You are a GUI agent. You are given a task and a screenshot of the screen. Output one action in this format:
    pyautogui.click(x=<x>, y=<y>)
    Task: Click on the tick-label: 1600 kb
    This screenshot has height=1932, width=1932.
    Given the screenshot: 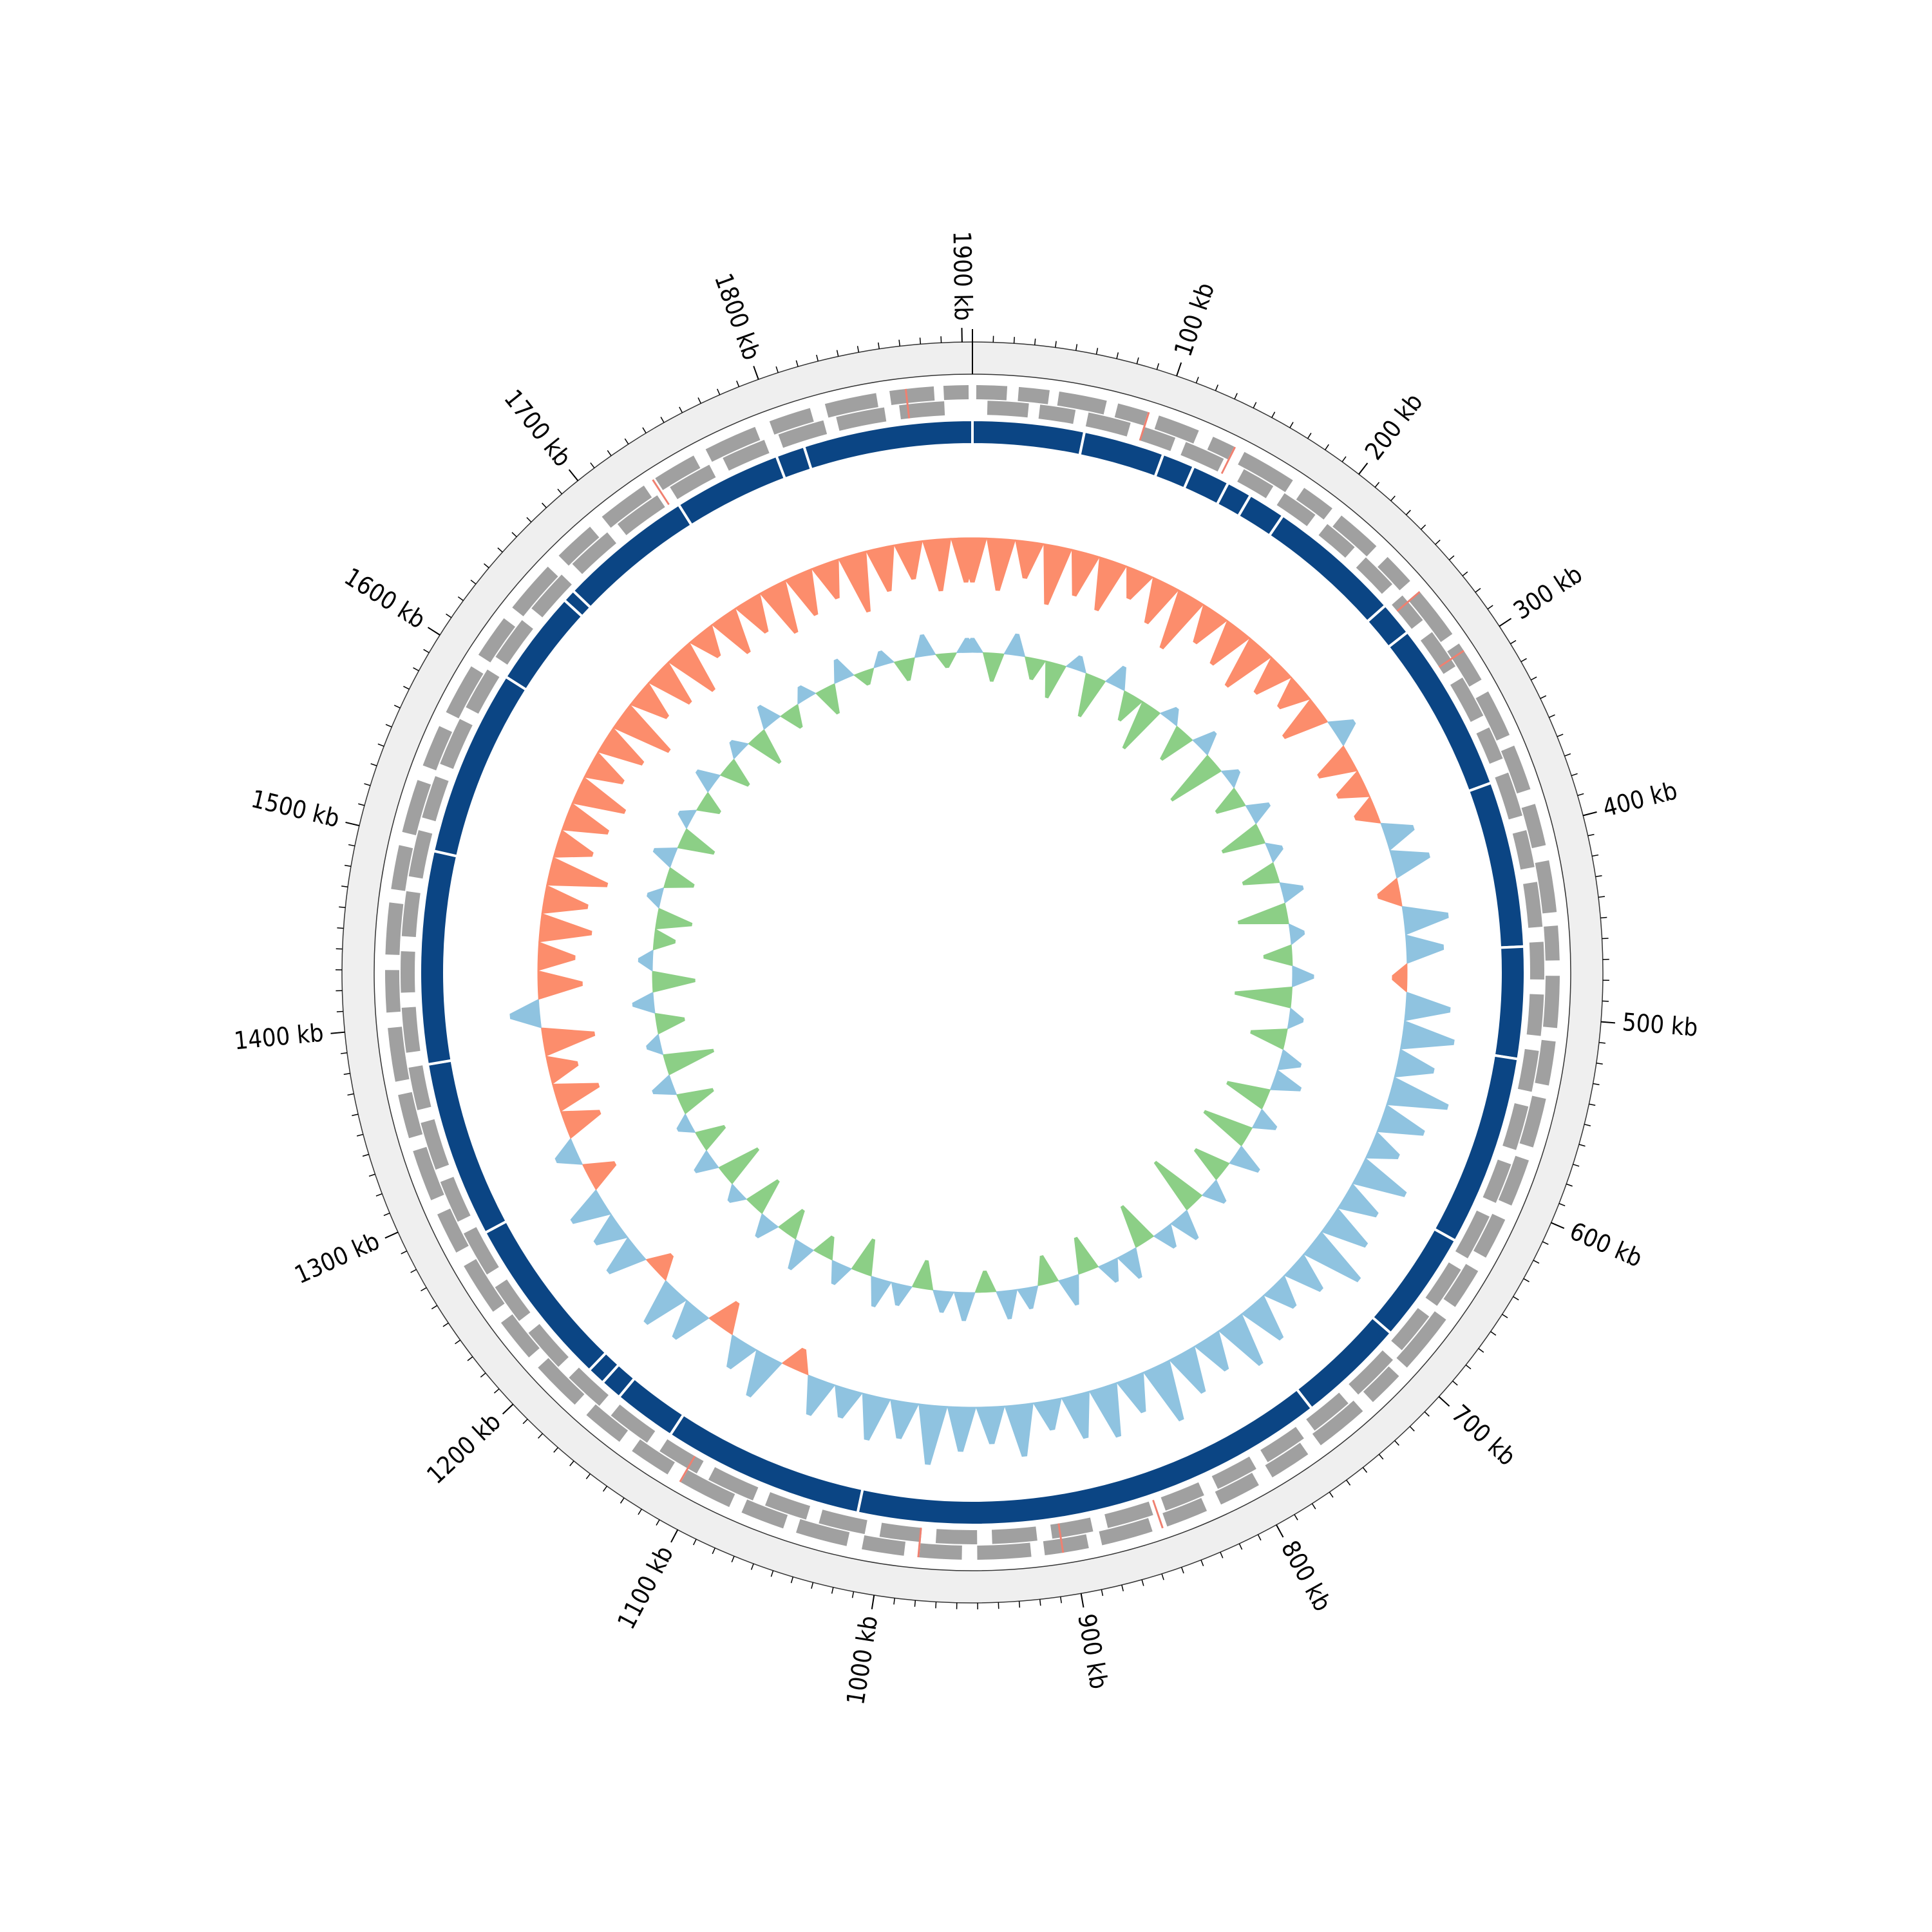 What is the action you would take?
    pyautogui.click(x=384, y=598)
    